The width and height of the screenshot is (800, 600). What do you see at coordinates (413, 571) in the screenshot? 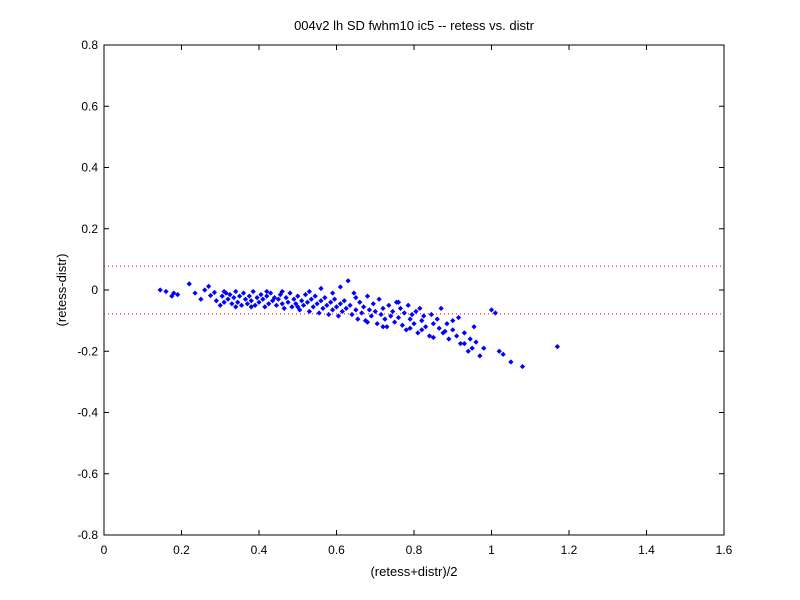
I see `x-axis-label: (retess+distr)/2` at bounding box center [413, 571].